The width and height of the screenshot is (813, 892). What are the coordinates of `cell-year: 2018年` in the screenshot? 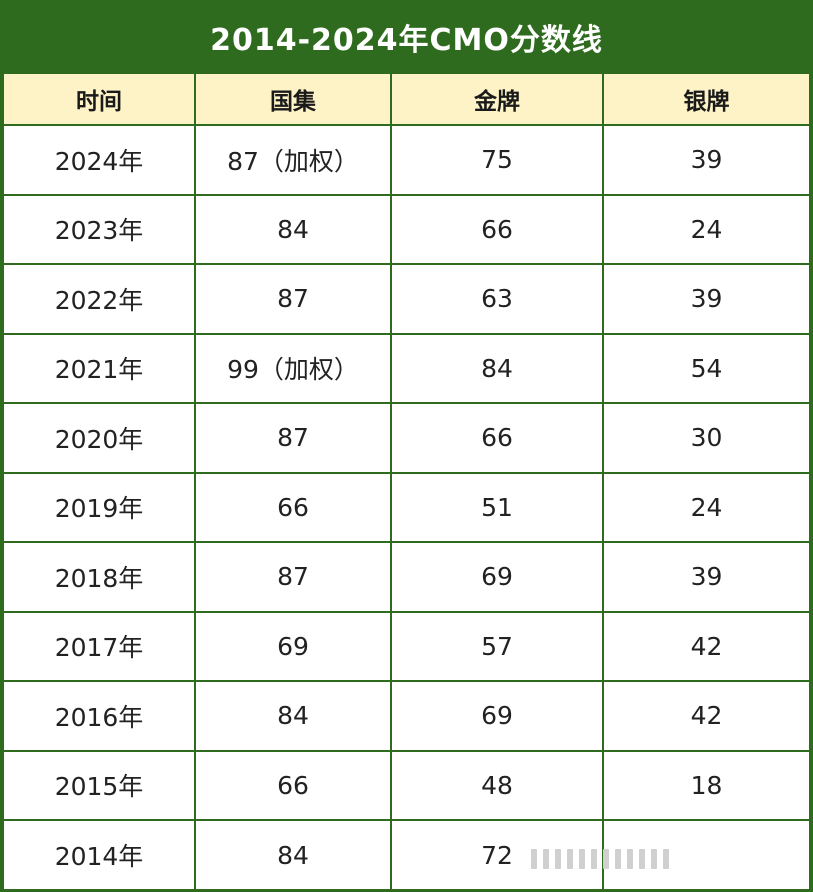 It's located at (100, 578).